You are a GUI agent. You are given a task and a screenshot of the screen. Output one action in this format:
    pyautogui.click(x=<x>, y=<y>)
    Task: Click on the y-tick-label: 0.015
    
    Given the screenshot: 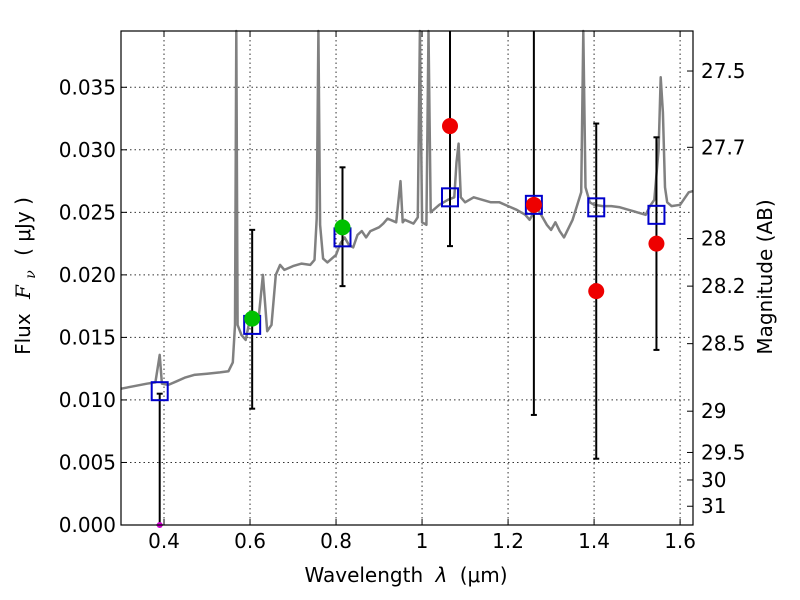 What is the action you would take?
    pyautogui.click(x=87, y=337)
    